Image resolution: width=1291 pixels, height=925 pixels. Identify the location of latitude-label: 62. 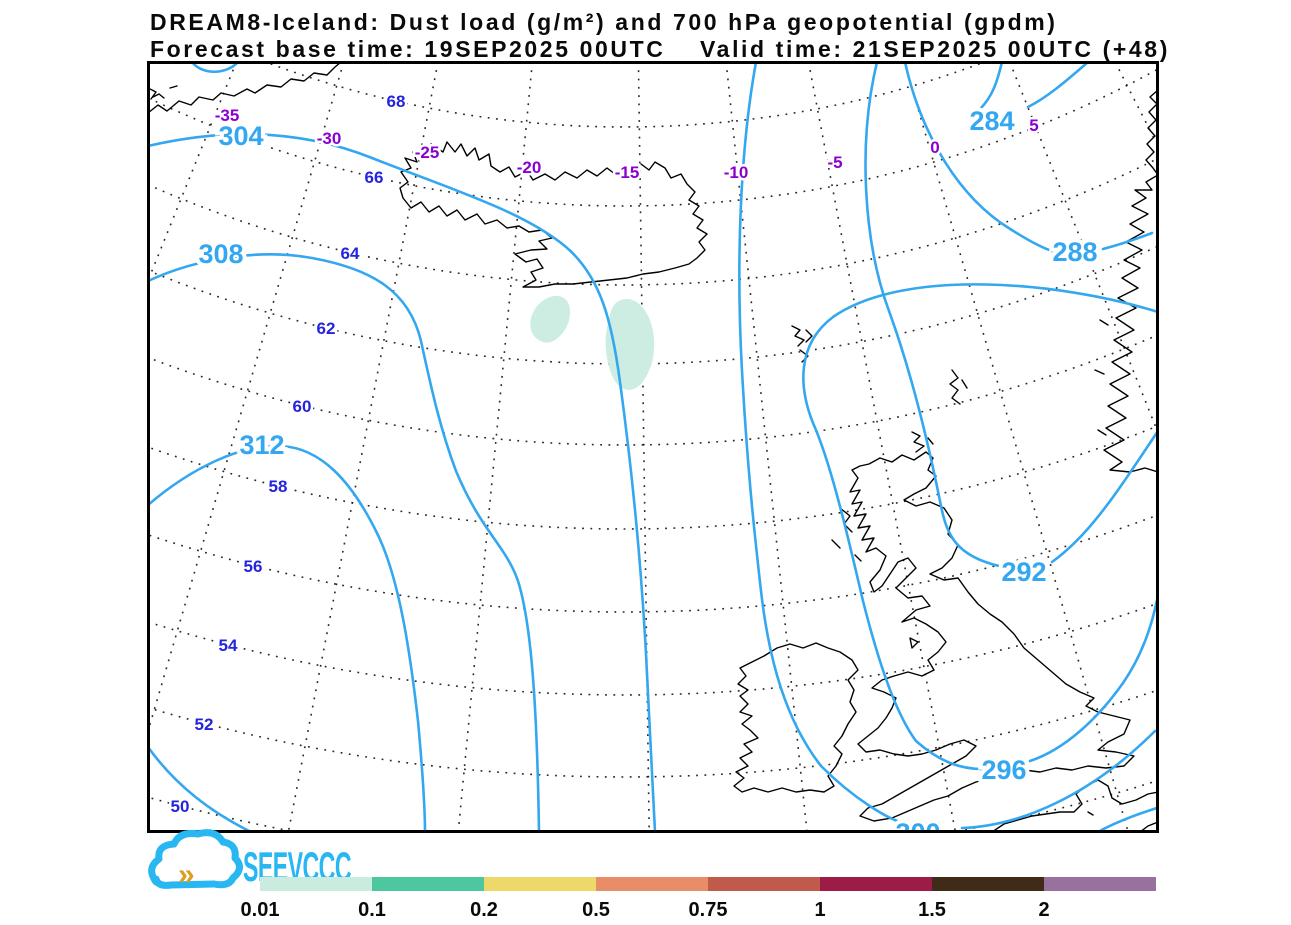
(326, 328).